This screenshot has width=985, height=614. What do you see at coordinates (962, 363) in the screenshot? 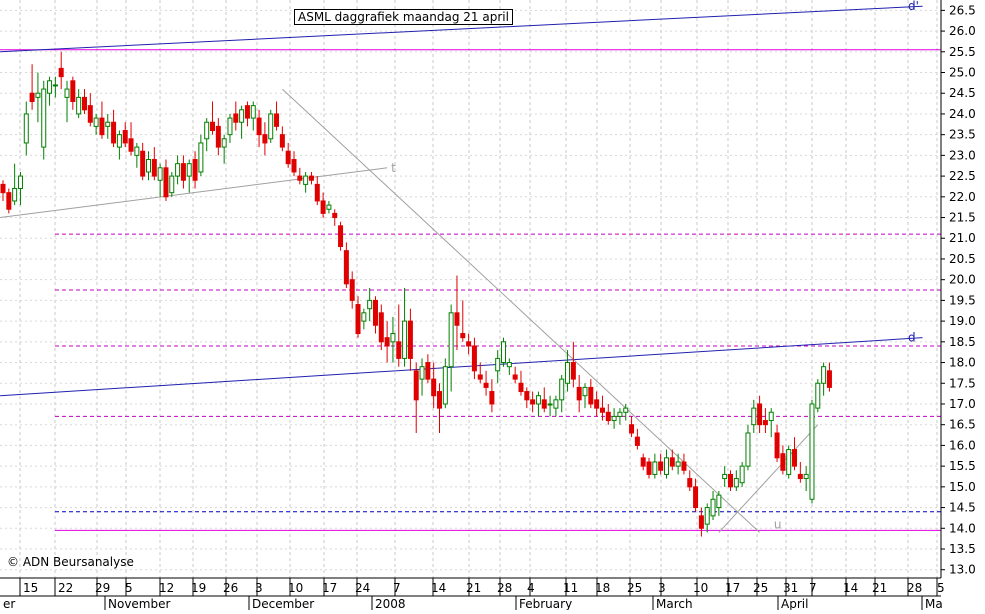
I see `y-tick-label: 18.0` at bounding box center [962, 363].